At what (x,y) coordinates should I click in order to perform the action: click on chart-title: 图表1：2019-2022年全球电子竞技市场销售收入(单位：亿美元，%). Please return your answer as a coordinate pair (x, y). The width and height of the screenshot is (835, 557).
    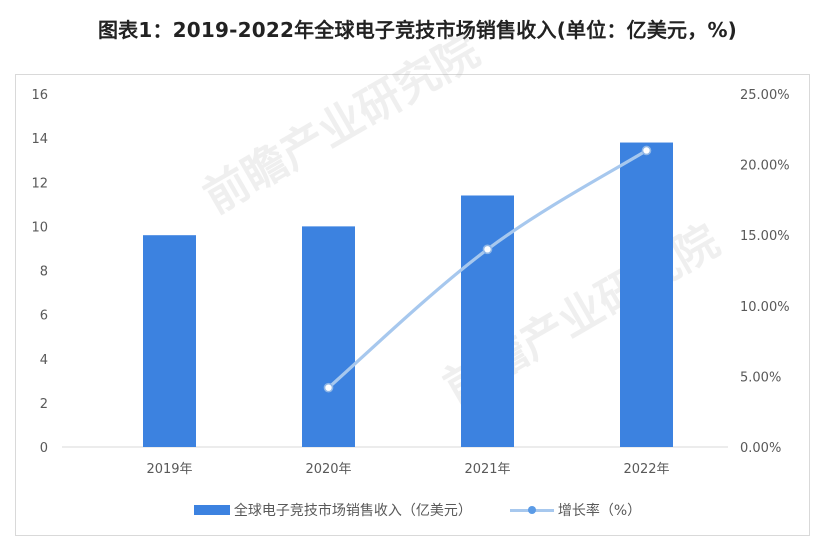
    Looking at the image, I should click on (417, 30).